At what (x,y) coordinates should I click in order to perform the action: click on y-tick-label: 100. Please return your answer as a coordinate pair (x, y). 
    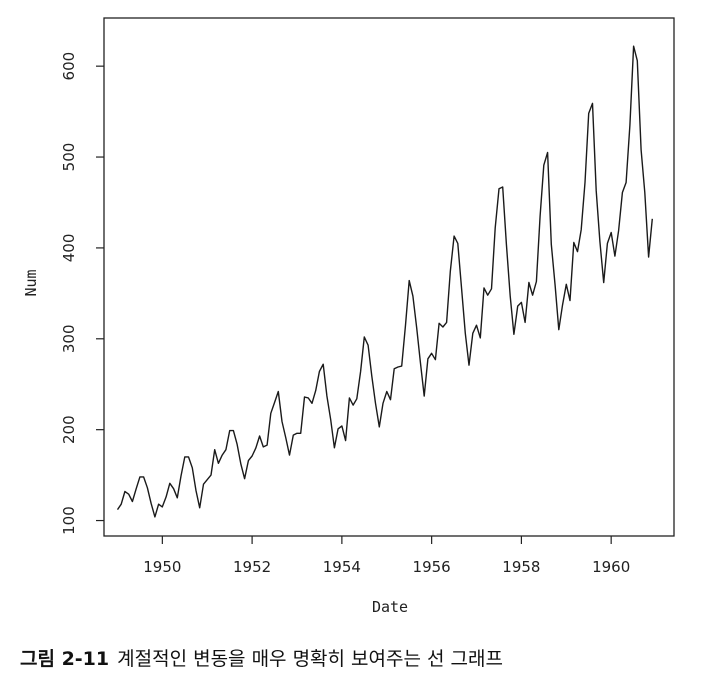
    Looking at the image, I should click on (69, 520).